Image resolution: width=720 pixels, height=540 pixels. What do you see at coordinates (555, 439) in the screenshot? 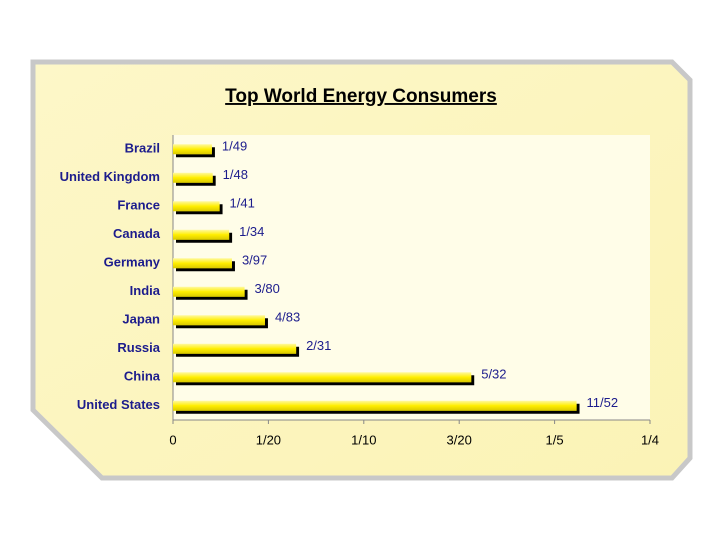
I see `x-tick-label: 1/5` at bounding box center [555, 439].